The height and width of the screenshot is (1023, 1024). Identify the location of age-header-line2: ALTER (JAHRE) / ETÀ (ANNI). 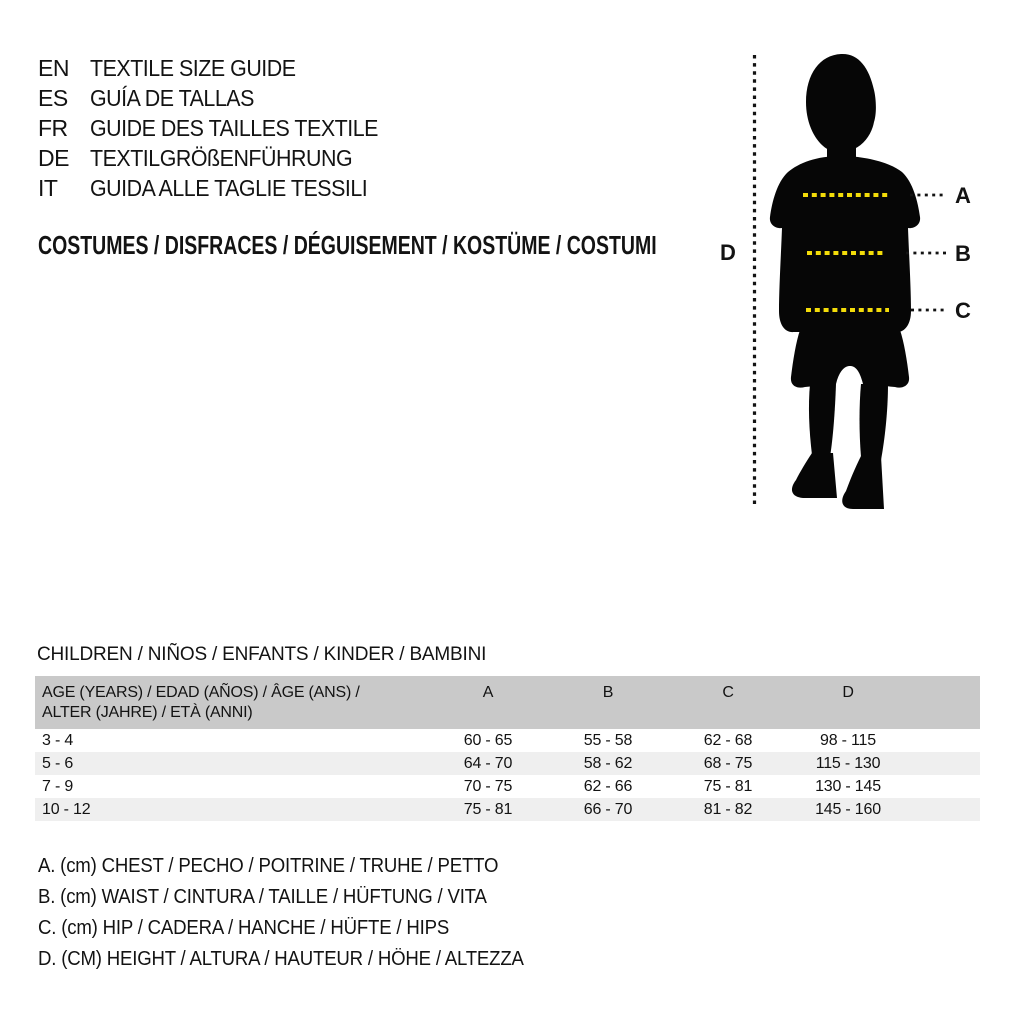
(147, 712).